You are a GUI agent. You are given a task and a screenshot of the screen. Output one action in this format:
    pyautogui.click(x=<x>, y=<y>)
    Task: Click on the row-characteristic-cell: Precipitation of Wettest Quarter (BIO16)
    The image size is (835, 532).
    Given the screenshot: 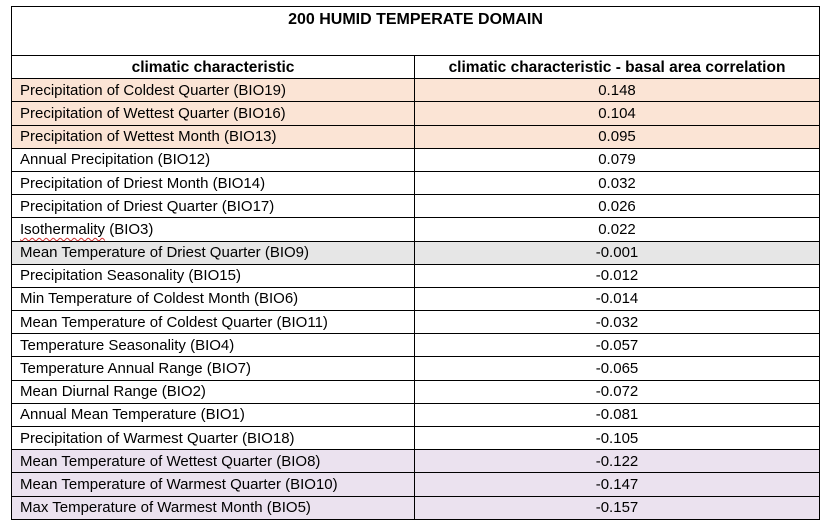 What is the action you would take?
    pyautogui.click(x=213, y=113)
    